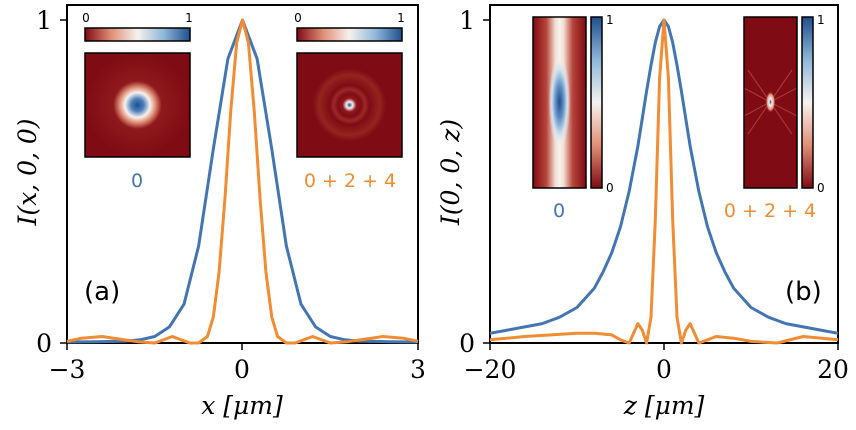 Image resolution: width=856 pixels, height=430 pixels. Describe the element at coordinates (467, 20) in the screenshot. I see `panel-b-ytick-top: 1` at that location.